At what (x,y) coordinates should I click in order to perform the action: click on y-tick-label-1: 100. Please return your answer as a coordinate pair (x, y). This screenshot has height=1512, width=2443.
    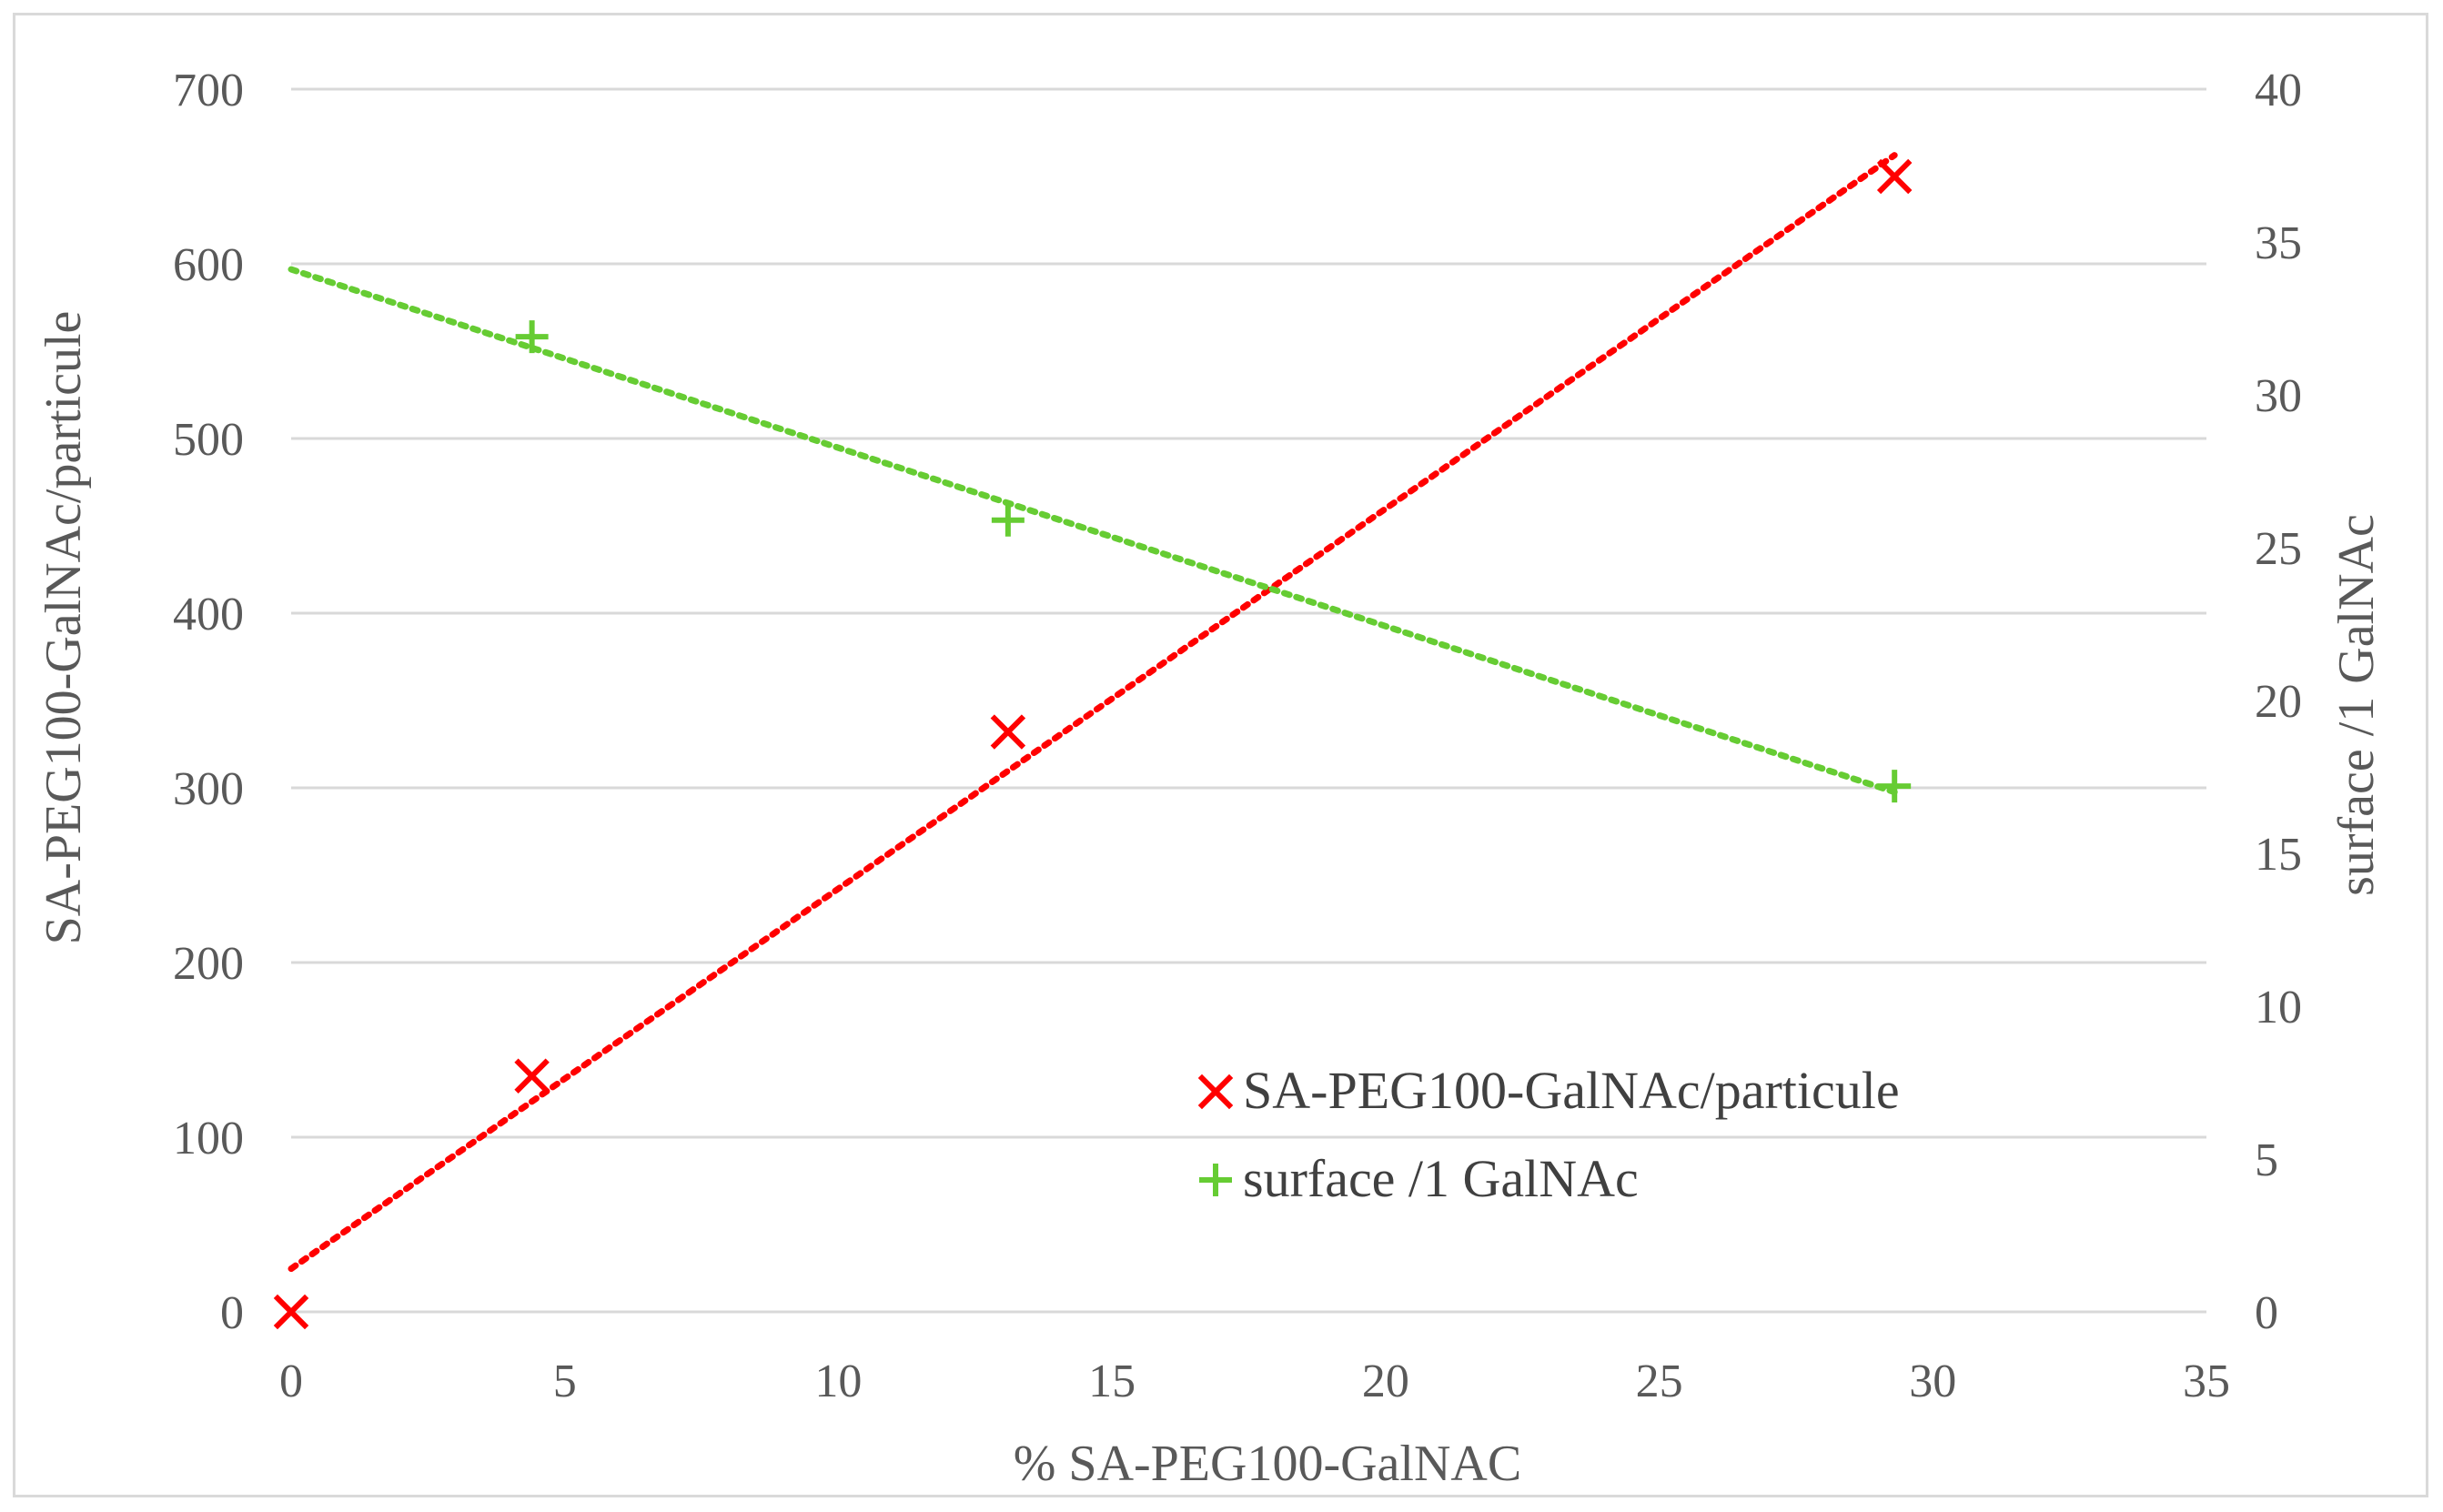
    Looking at the image, I should click on (208, 1139).